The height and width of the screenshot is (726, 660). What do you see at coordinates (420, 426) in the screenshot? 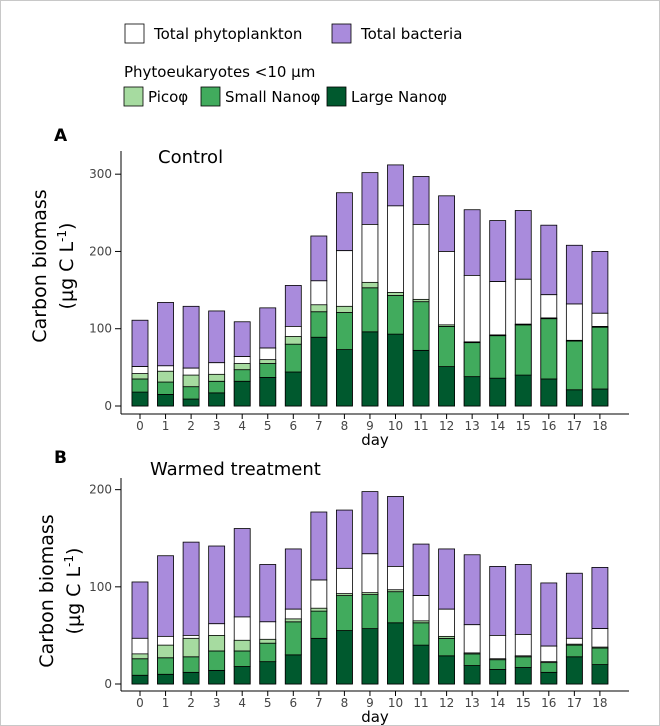
I see `x-tick-label: 11` at bounding box center [420, 426].